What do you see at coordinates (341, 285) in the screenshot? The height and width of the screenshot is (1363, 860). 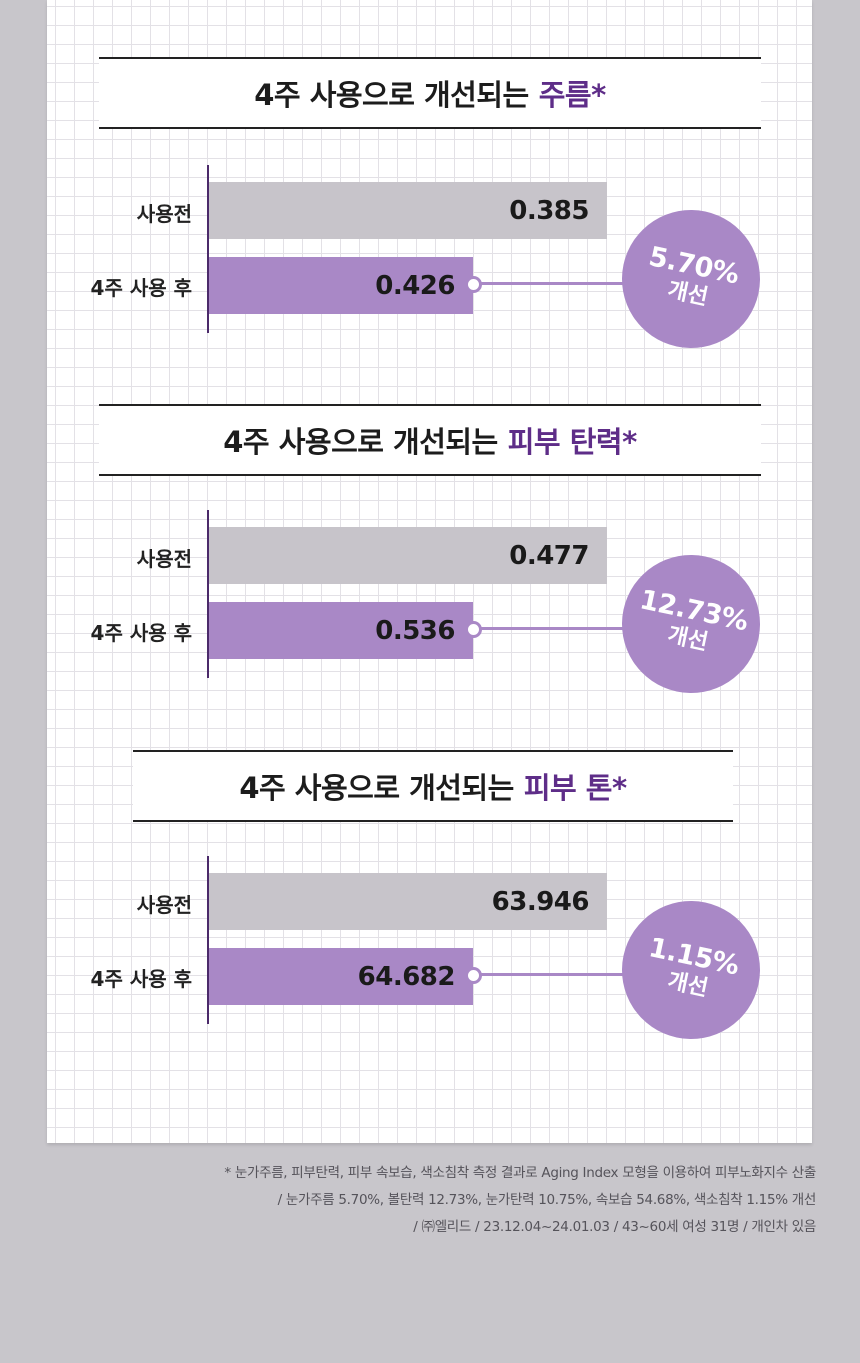 I see `after-bar: 0.426` at bounding box center [341, 285].